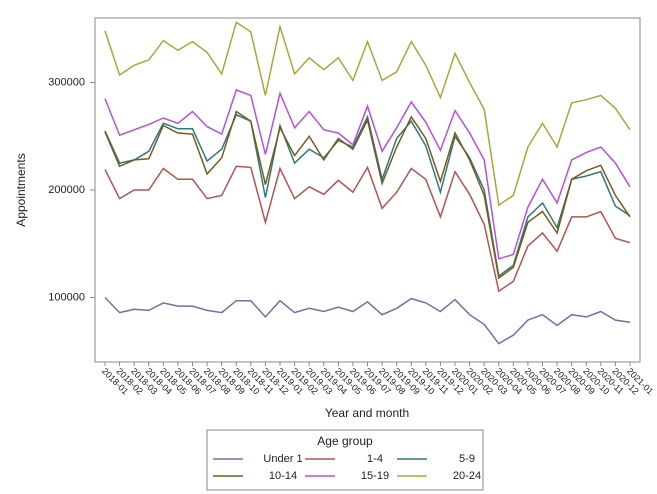  What do you see at coordinates (345, 441) in the screenshot?
I see `legend-title: Age group` at bounding box center [345, 441].